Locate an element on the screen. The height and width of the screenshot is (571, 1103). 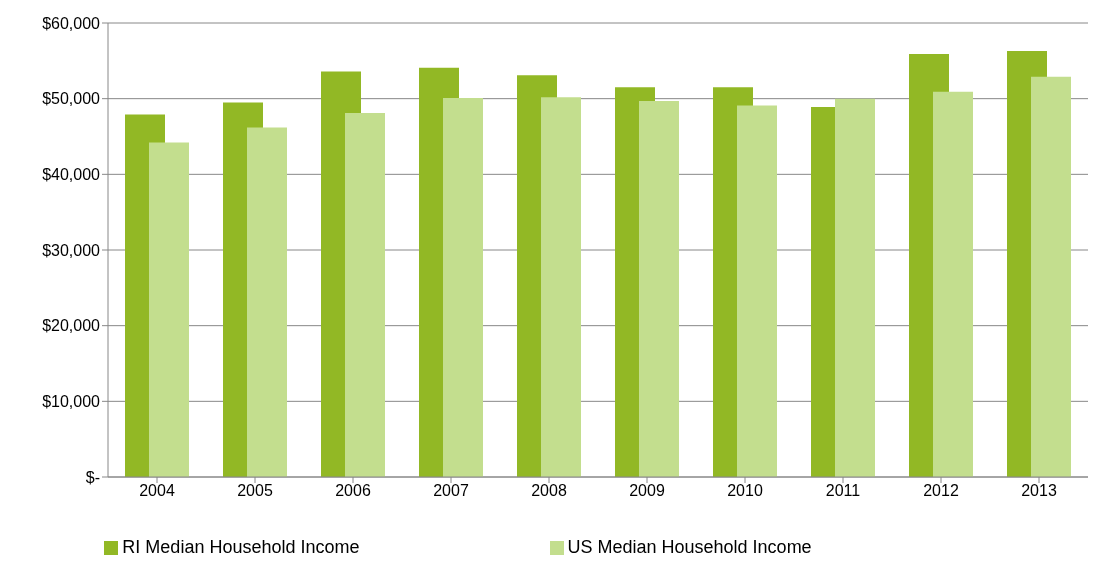
x-tick-label: 2005 is located at coordinates (255, 491).